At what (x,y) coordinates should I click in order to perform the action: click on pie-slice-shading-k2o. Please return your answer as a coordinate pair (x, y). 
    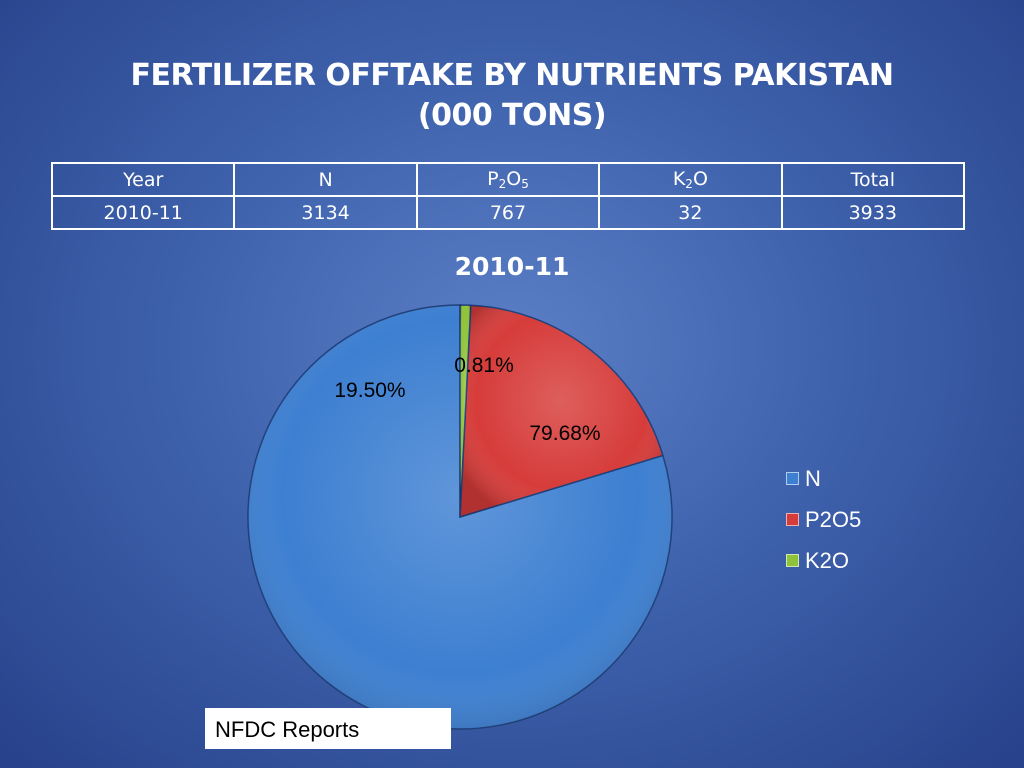
    Looking at the image, I should click on (465, 411).